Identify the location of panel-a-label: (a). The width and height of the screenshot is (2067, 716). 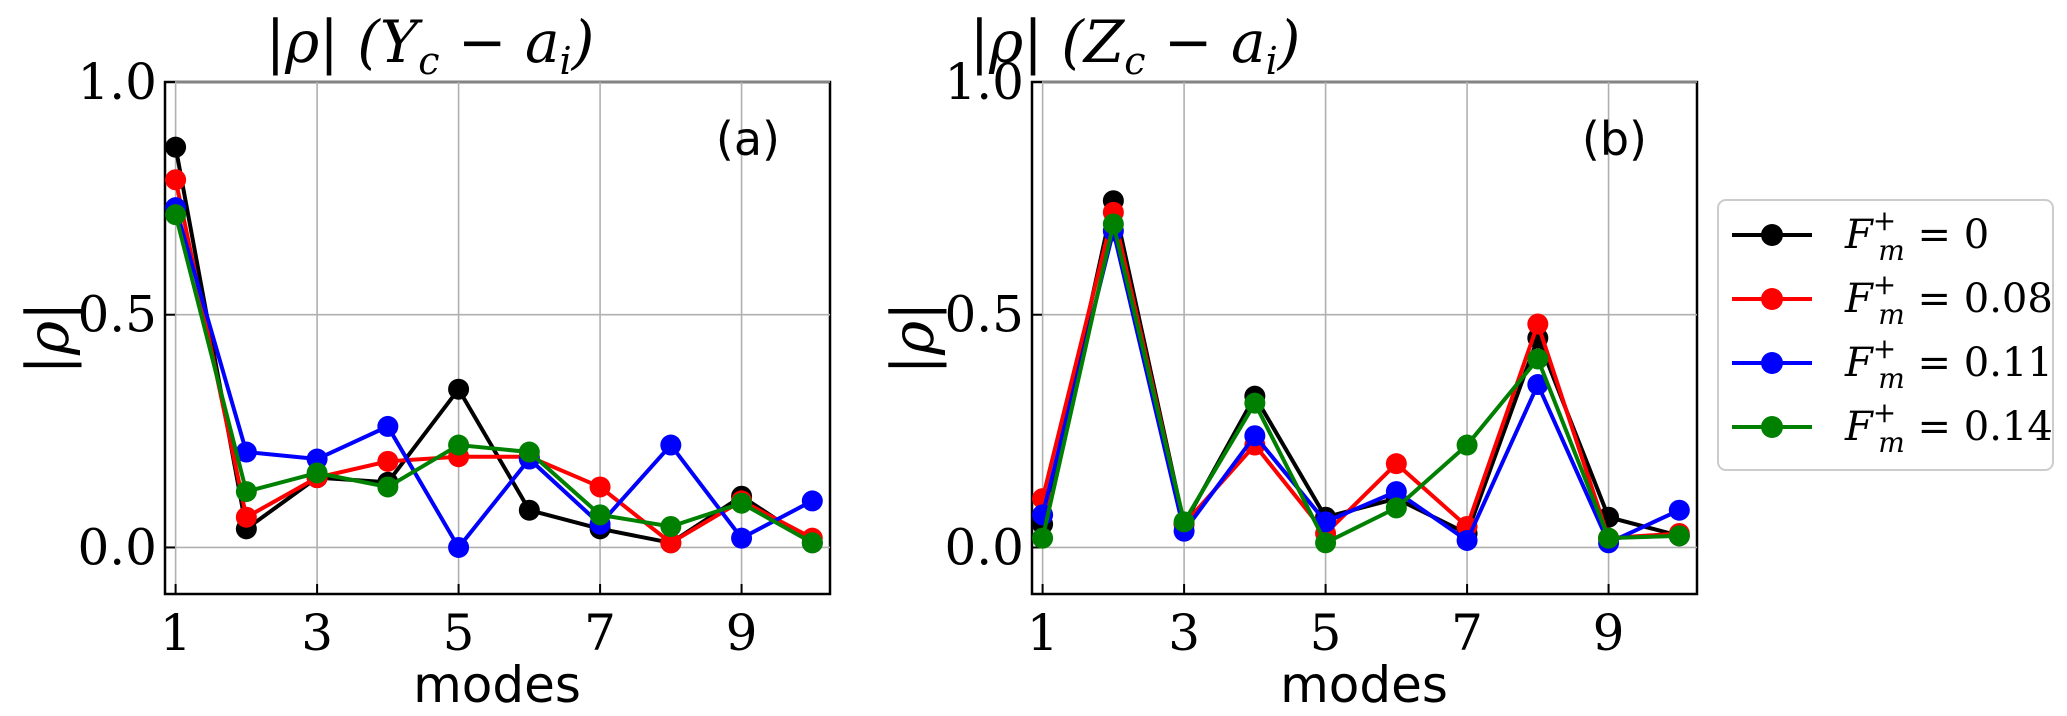
(748, 139).